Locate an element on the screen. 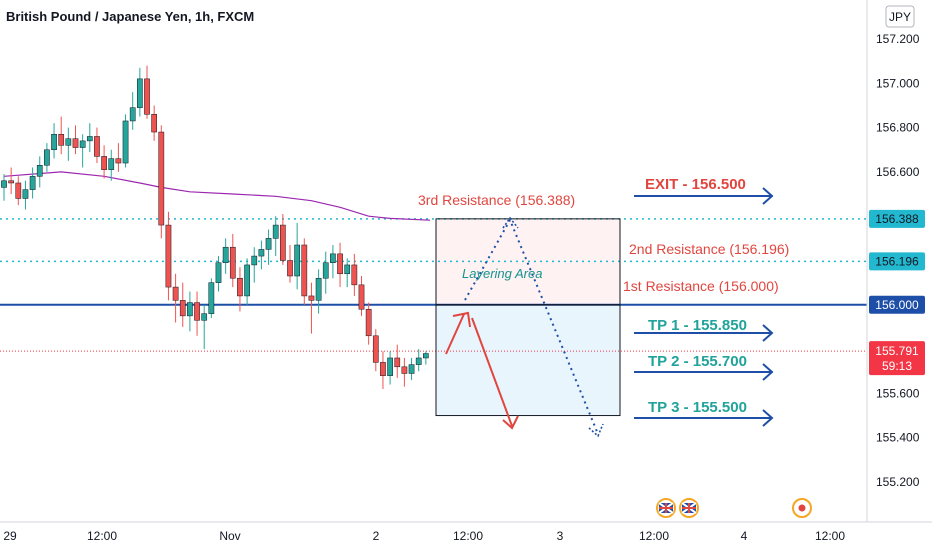 Image resolution: width=932 pixels, height=550 pixels. currency-label: JPY is located at coordinates (900, 17).